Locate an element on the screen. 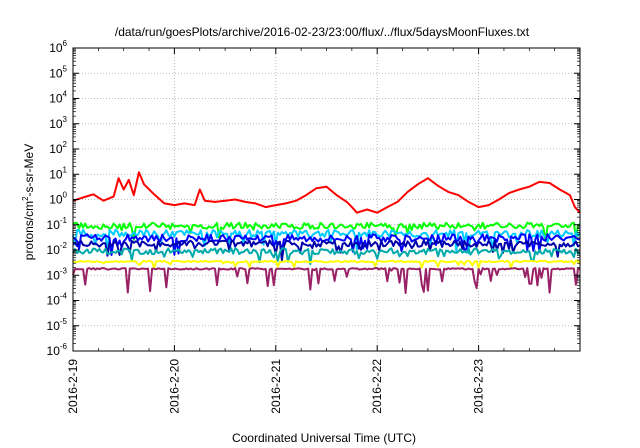 This screenshot has height=448, width=640. x-tick-label: 2016-2-23 is located at coordinates (479, 386).